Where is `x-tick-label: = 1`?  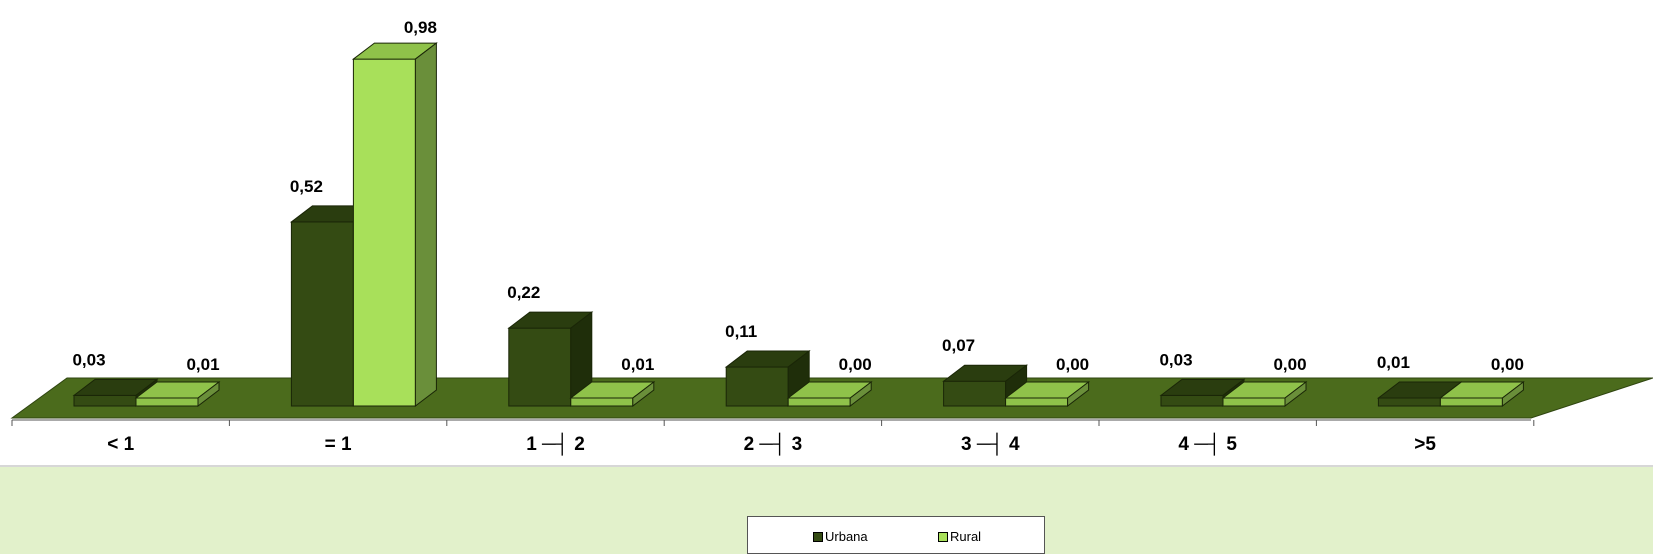 x-tick-label: = 1 is located at coordinates (338, 444).